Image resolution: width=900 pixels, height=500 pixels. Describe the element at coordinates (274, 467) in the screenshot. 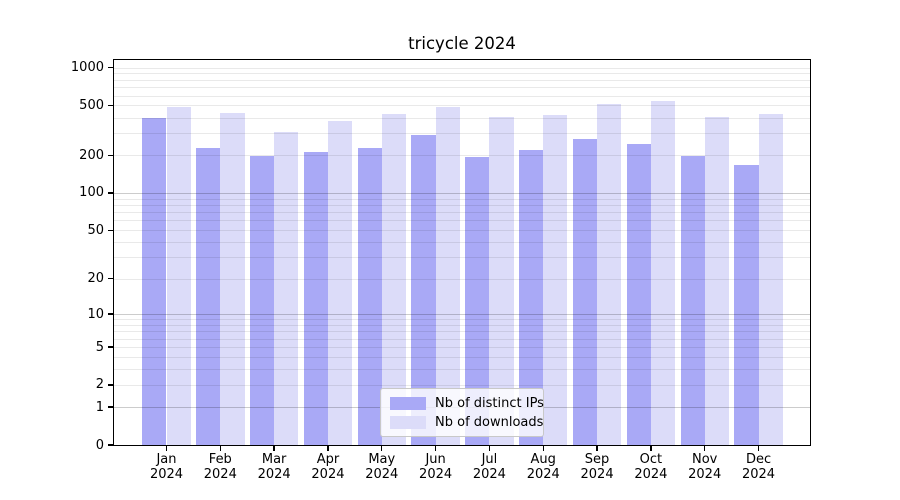

I see `x-tick-label: Mar 2024` at that location.